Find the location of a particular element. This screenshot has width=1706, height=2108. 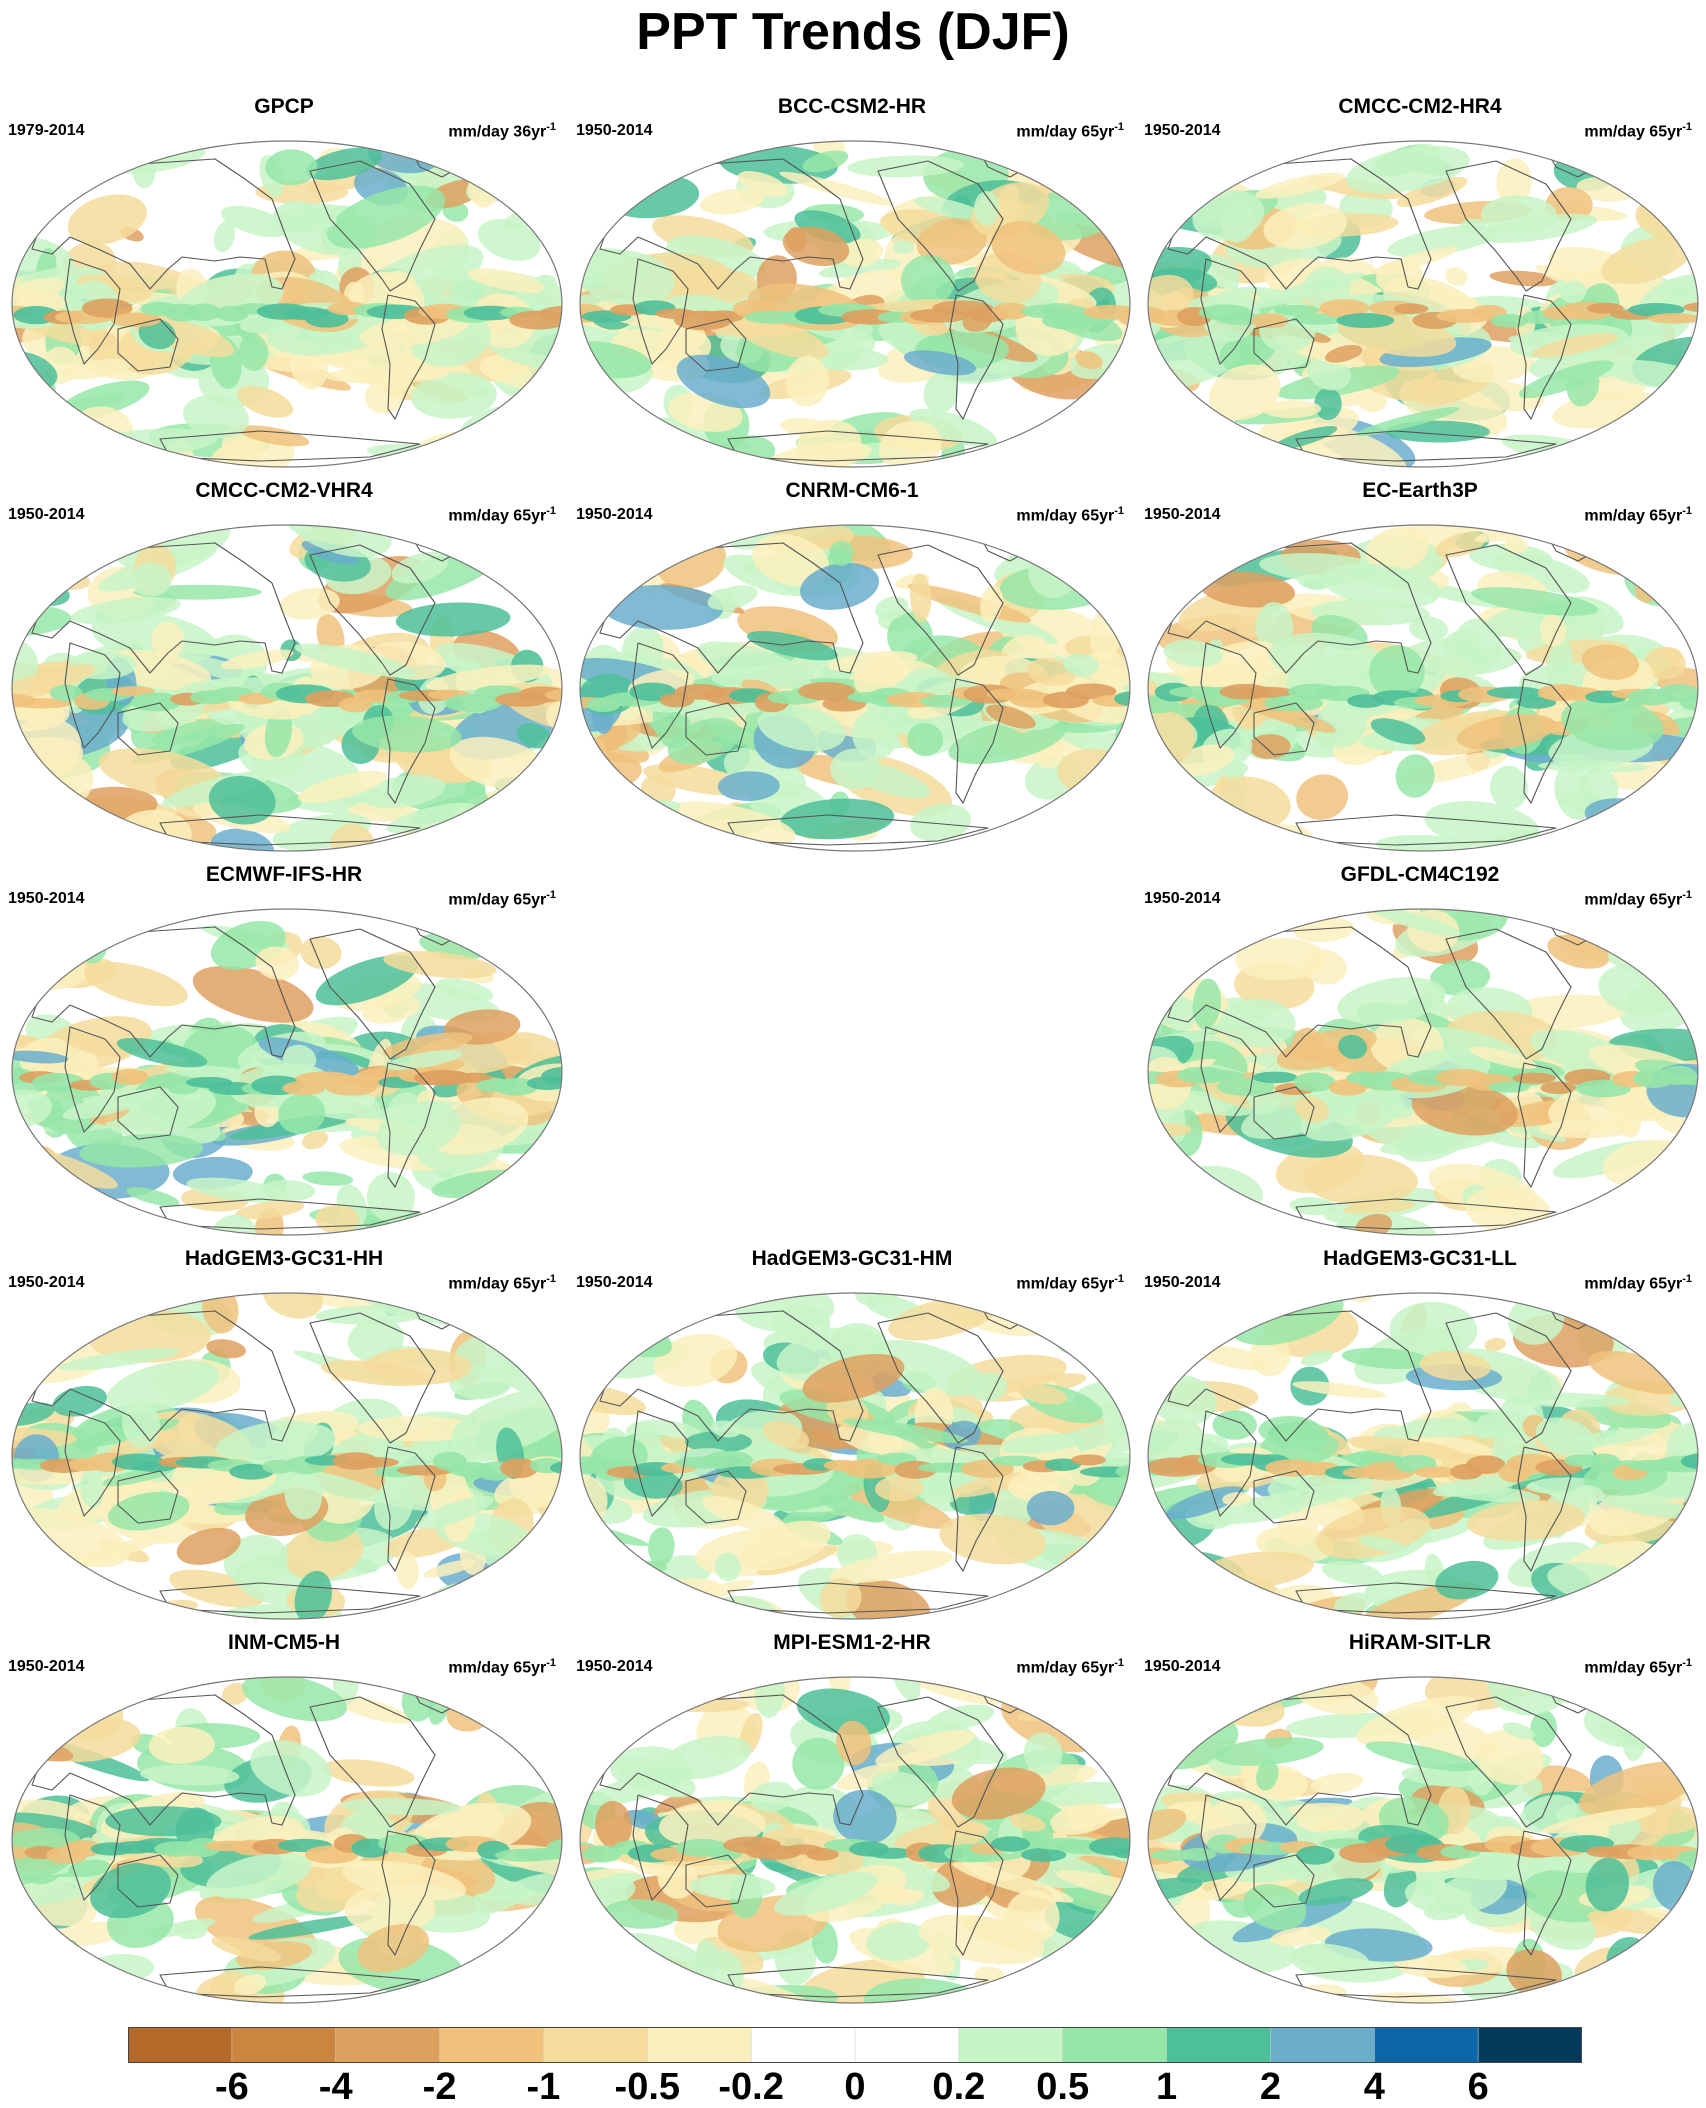

colorbar-tick-label: 4 is located at coordinates (1374, 2087).